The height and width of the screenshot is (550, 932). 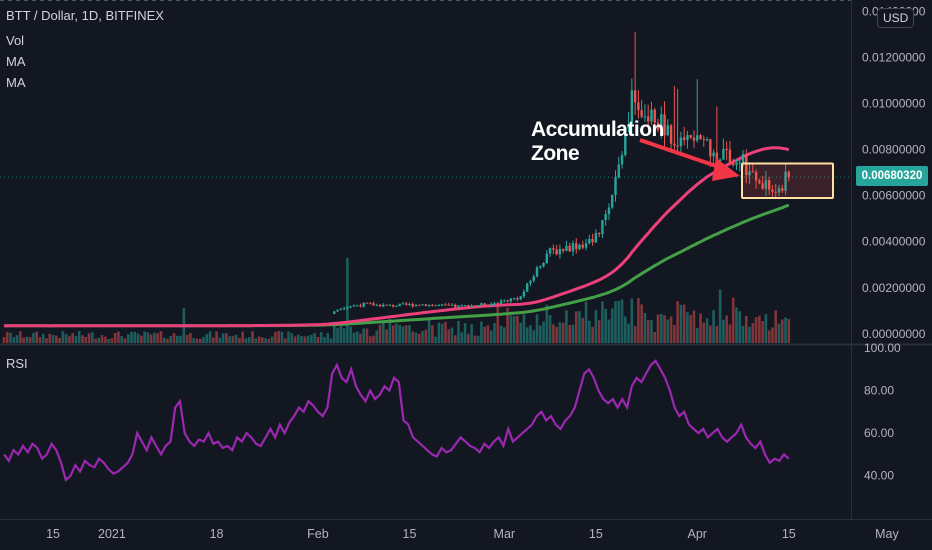 What do you see at coordinates (15, 40) in the screenshot?
I see `legend-vol: Vol` at bounding box center [15, 40].